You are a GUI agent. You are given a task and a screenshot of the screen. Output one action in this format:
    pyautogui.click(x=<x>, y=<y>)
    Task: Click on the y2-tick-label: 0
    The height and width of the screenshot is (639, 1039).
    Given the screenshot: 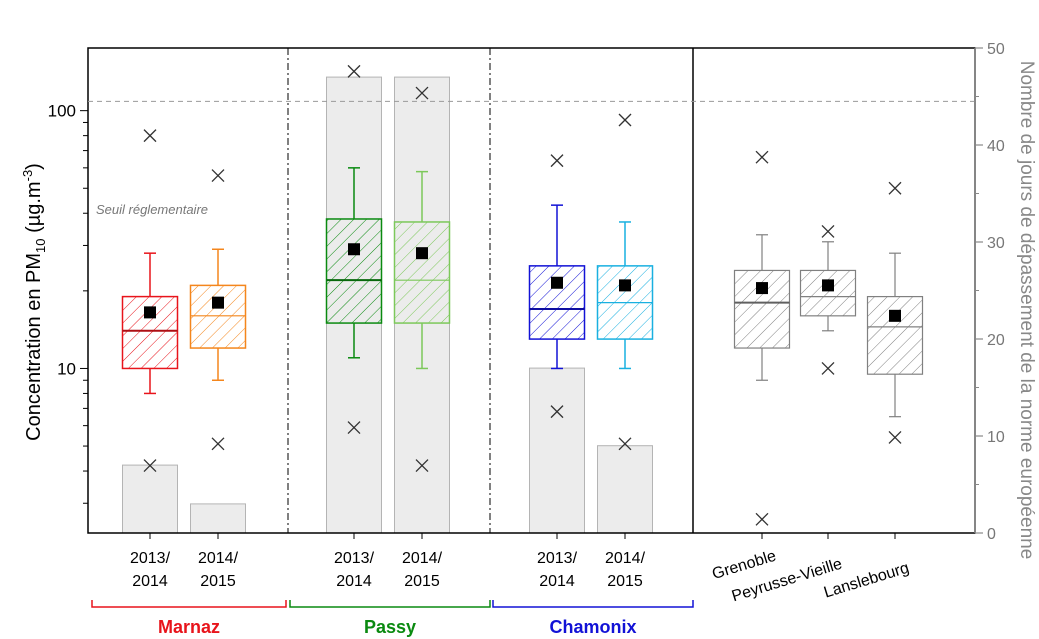 What is the action you would take?
    pyautogui.click(x=991, y=534)
    